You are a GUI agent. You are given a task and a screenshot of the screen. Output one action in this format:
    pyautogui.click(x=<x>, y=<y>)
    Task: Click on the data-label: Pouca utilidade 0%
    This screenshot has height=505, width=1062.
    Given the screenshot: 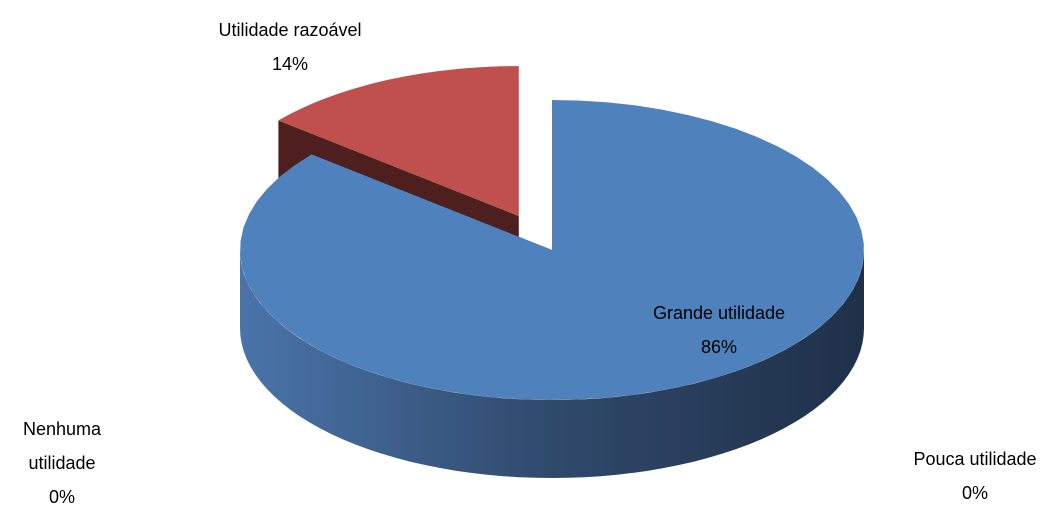 What is the action you would take?
    pyautogui.click(x=974, y=473)
    